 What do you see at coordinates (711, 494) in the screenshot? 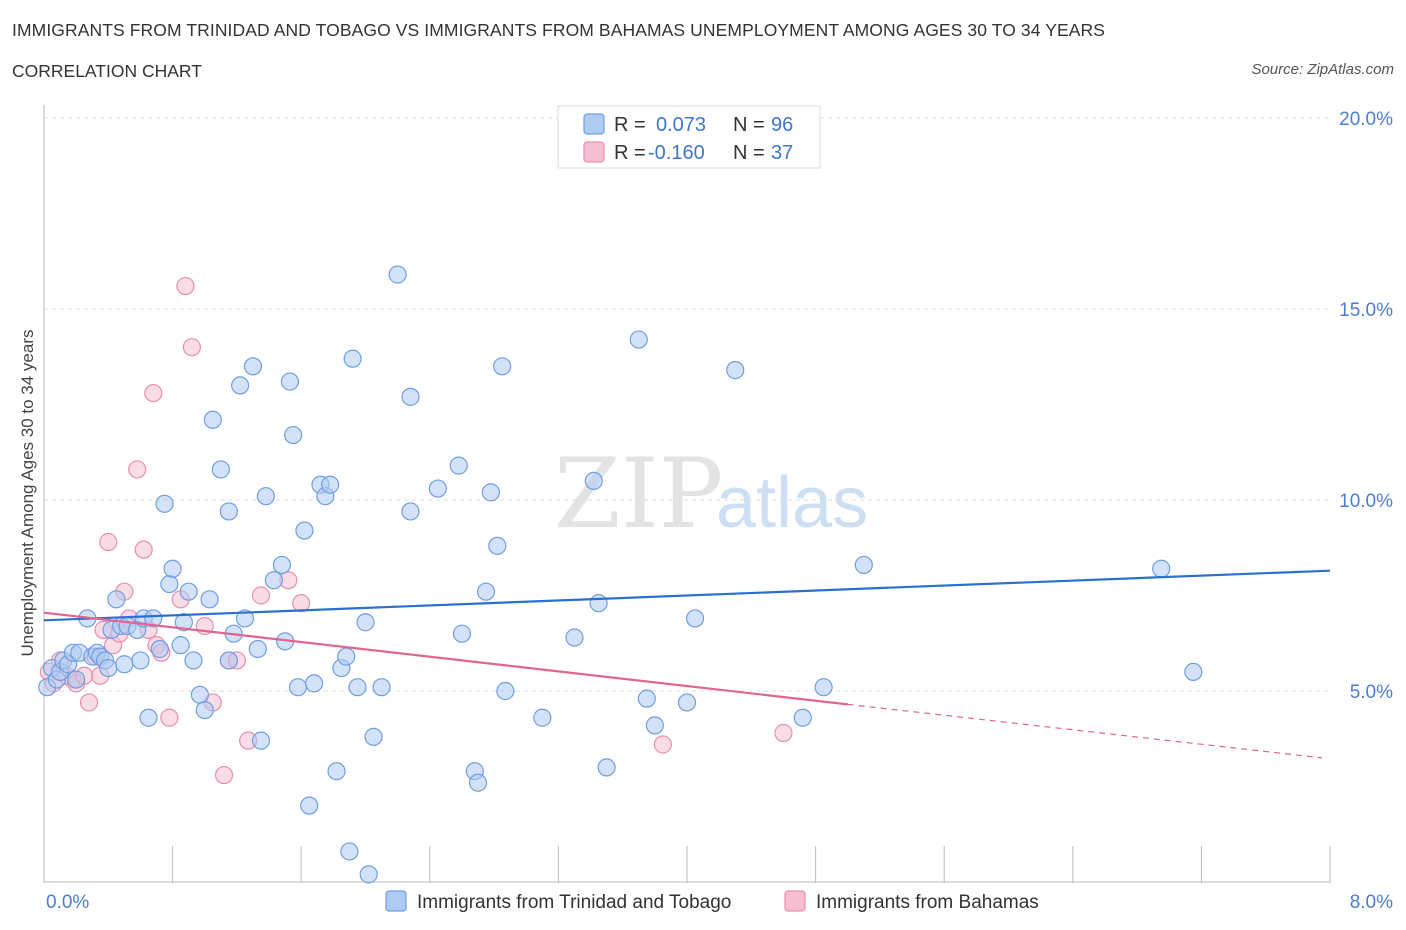
I see `watermark: ZIP atlas` at bounding box center [711, 494].